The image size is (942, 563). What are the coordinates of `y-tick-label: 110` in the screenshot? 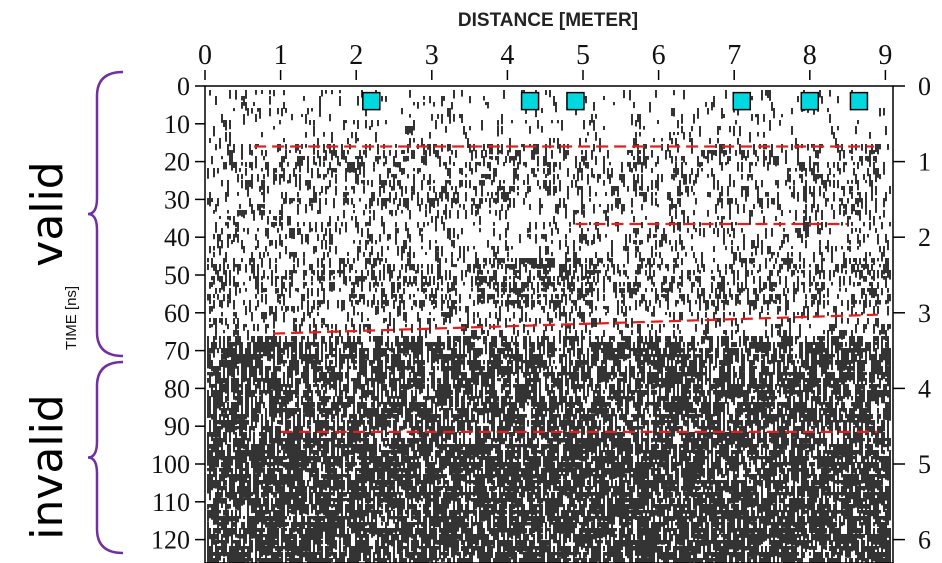 It's located at (171, 502).